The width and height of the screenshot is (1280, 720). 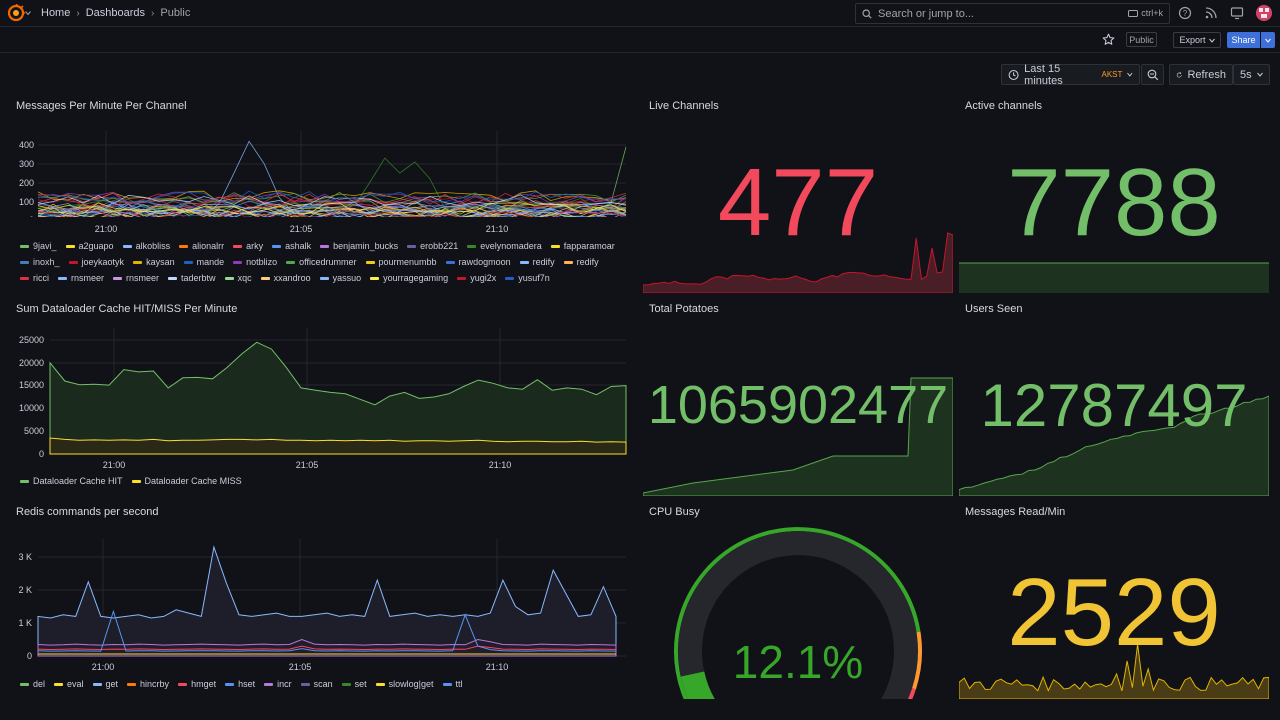 I want to click on legend-label: hset, so click(x=247, y=684).